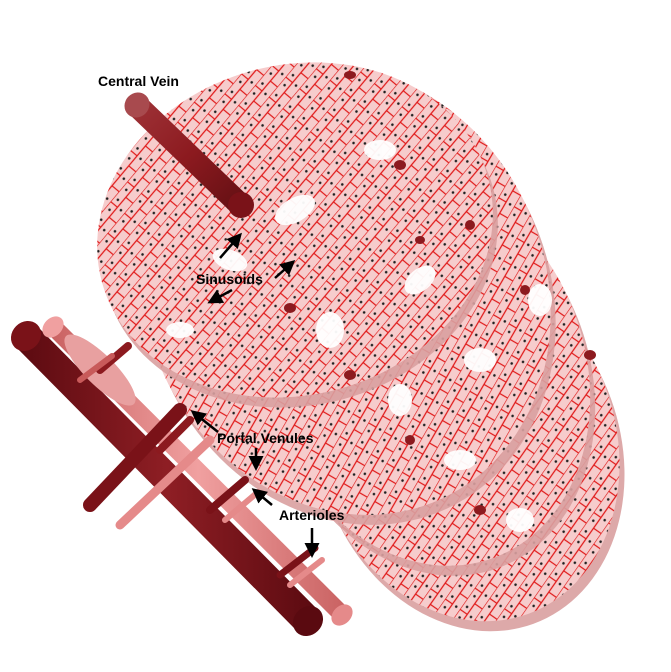 The height and width of the screenshot is (672, 671). I want to click on central-vein, so click(189, 155).